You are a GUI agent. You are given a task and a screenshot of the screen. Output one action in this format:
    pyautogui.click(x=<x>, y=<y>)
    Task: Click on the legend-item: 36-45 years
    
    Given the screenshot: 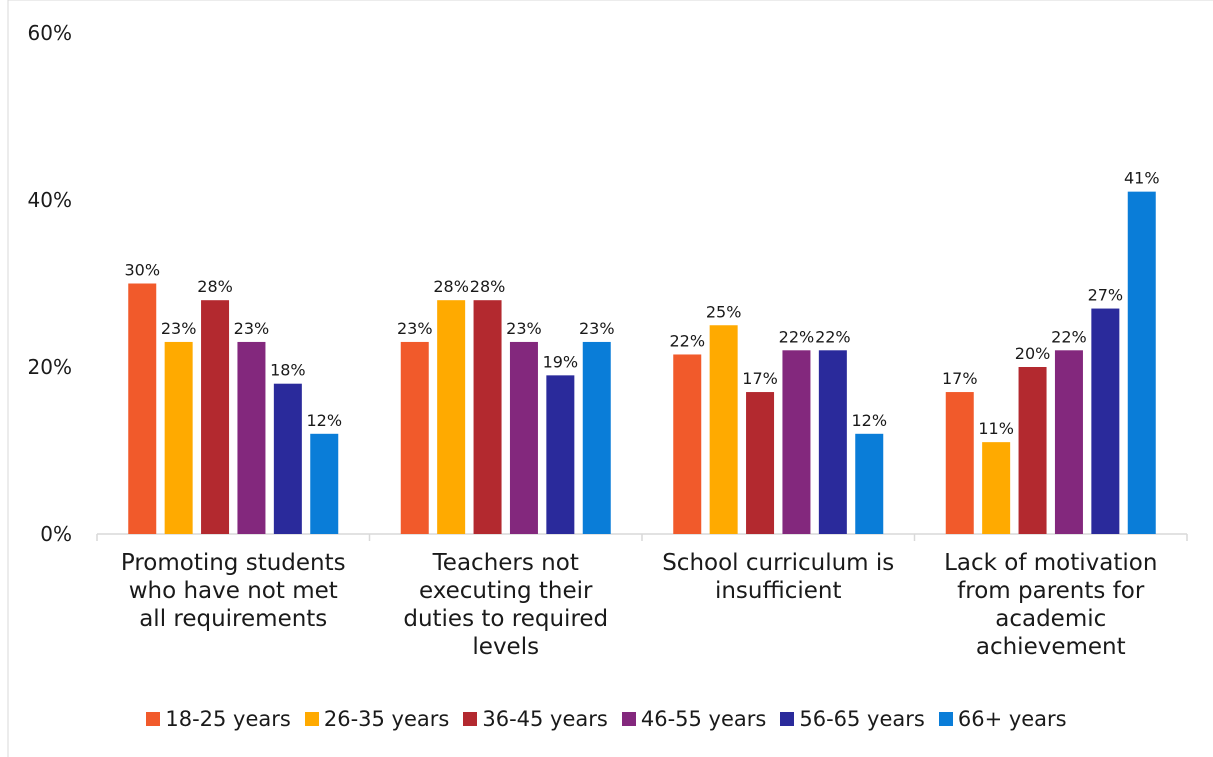 What is the action you would take?
    pyautogui.click(x=535, y=719)
    